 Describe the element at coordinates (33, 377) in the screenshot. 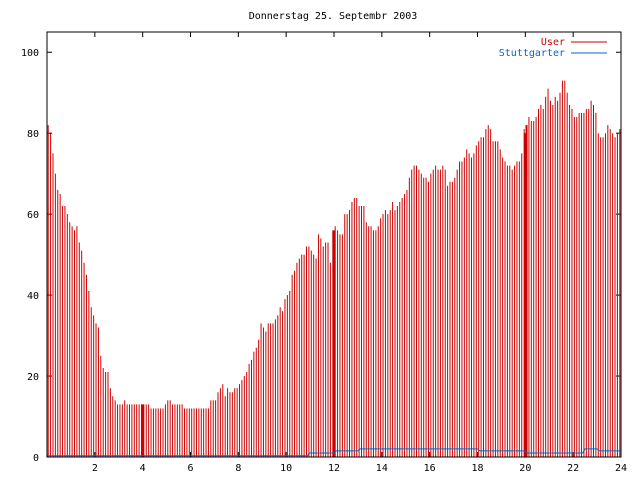

I see `y-tick-label: 20` at that location.